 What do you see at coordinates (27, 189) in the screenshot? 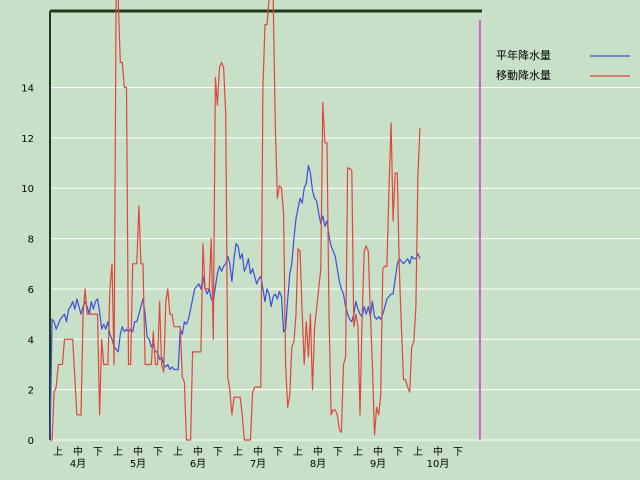
I see `y-tick-label: 10` at bounding box center [27, 189].